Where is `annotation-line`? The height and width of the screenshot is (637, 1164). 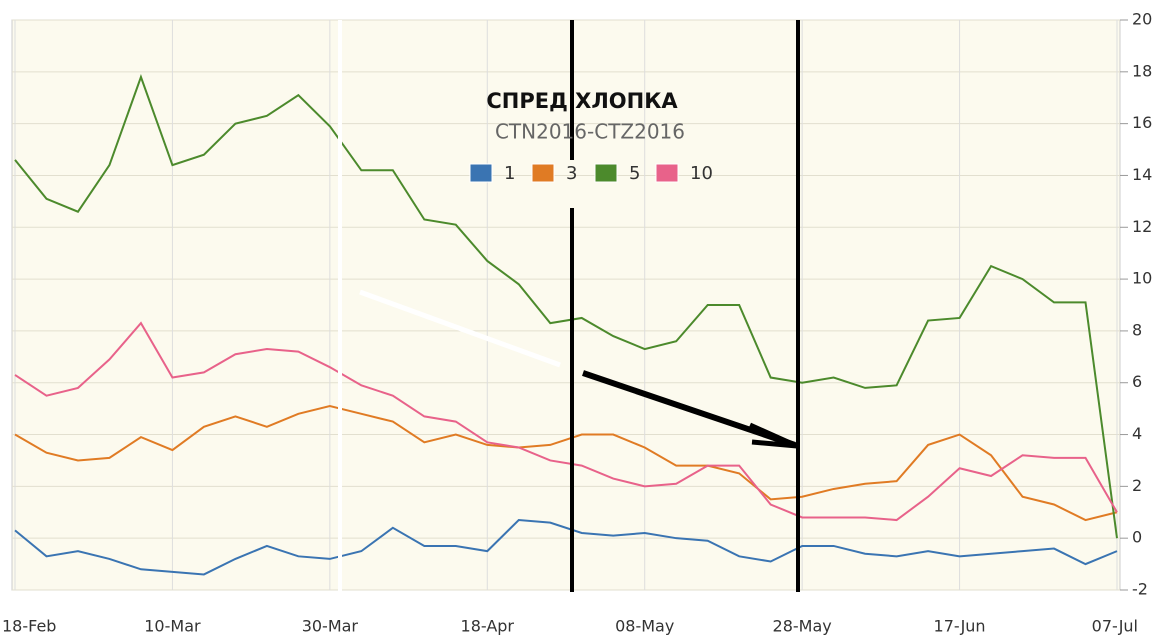 annotation-line is located at coordinates (460, 328).